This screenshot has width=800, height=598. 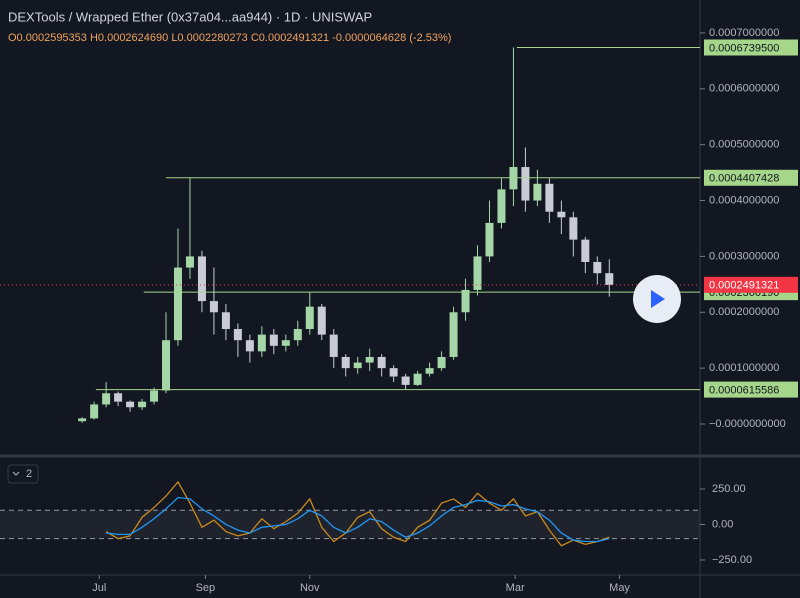 What do you see at coordinates (744, 48) in the screenshot?
I see `level-label: 0.0006739500` at bounding box center [744, 48].